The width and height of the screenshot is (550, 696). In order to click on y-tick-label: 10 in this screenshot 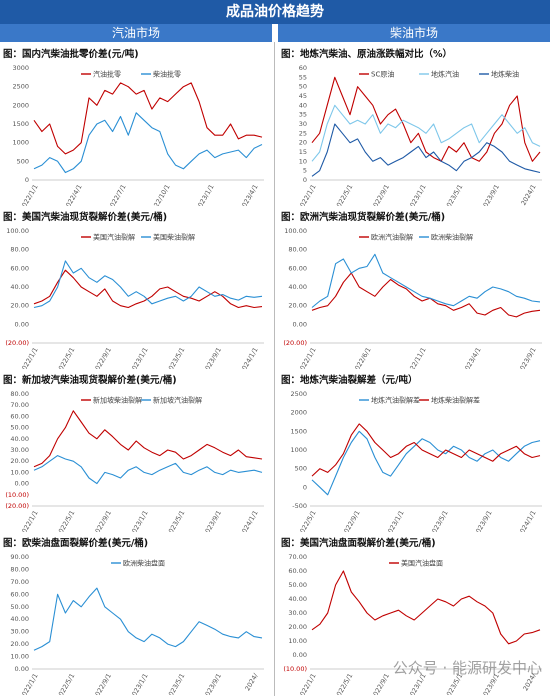, I will do `click(303, 161)`.